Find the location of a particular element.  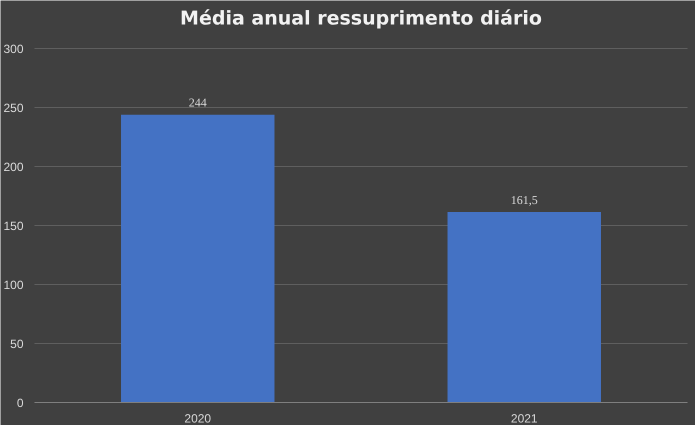

x-tick-label: 2021 is located at coordinates (524, 418).